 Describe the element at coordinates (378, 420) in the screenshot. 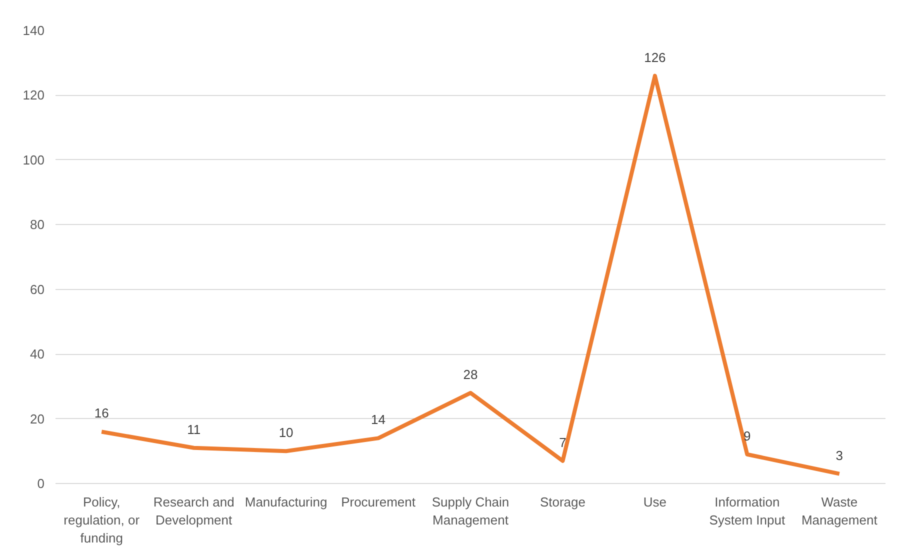

I see `data-label: 14` at that location.